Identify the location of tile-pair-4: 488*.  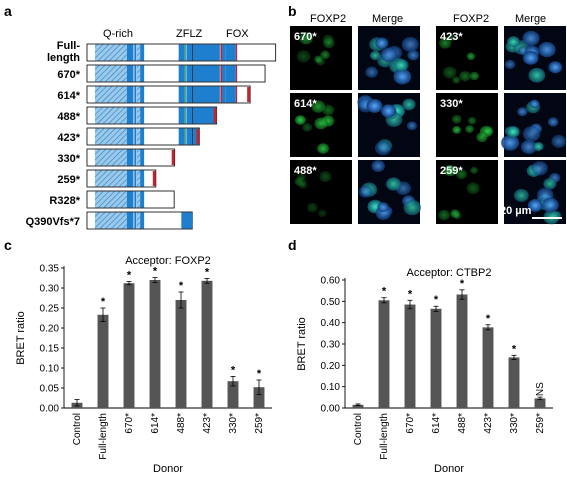
(356, 192).